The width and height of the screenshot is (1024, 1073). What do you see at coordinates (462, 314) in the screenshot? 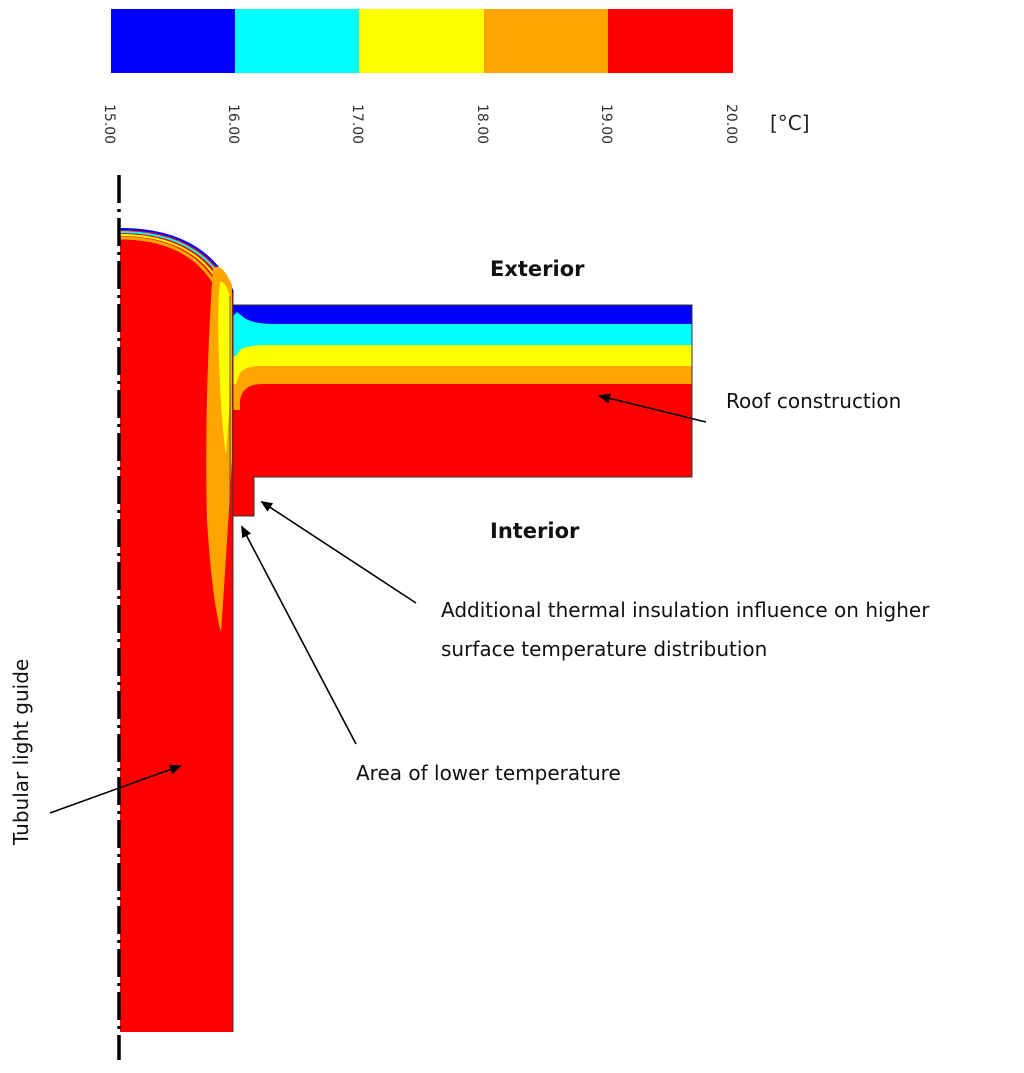
I see `roof-layer-blue` at bounding box center [462, 314].